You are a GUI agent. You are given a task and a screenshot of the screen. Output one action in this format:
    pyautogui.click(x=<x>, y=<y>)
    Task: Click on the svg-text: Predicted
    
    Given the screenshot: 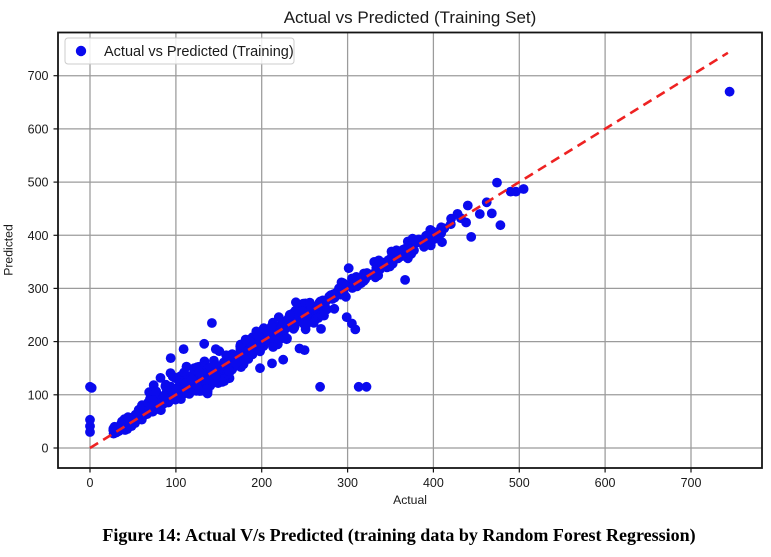 What is the action you would take?
    pyautogui.click(x=9, y=250)
    